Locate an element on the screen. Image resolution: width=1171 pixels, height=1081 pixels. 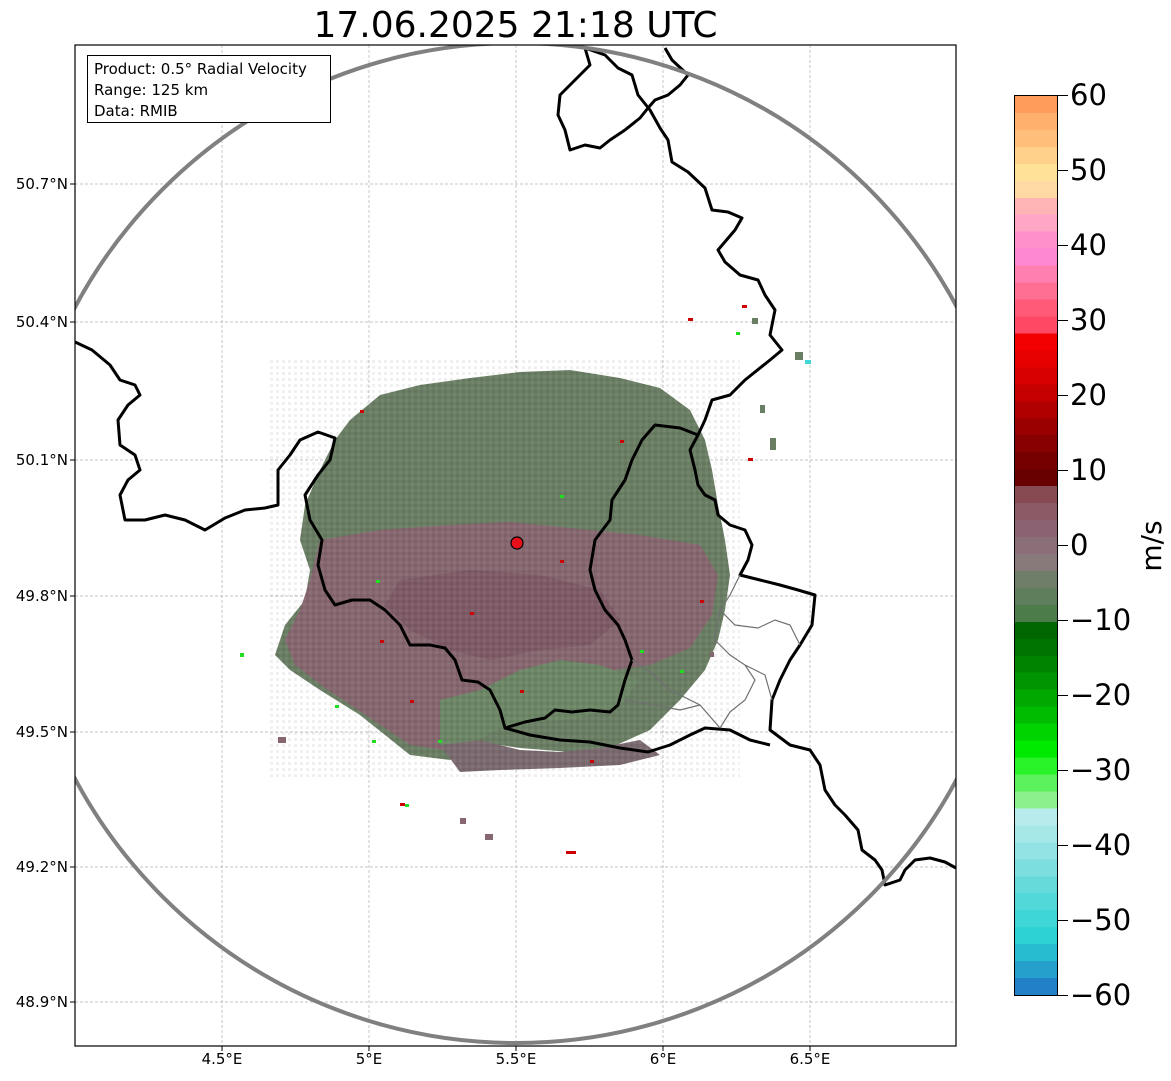
lon-tick-label: 5°E is located at coordinates (369, 1059).